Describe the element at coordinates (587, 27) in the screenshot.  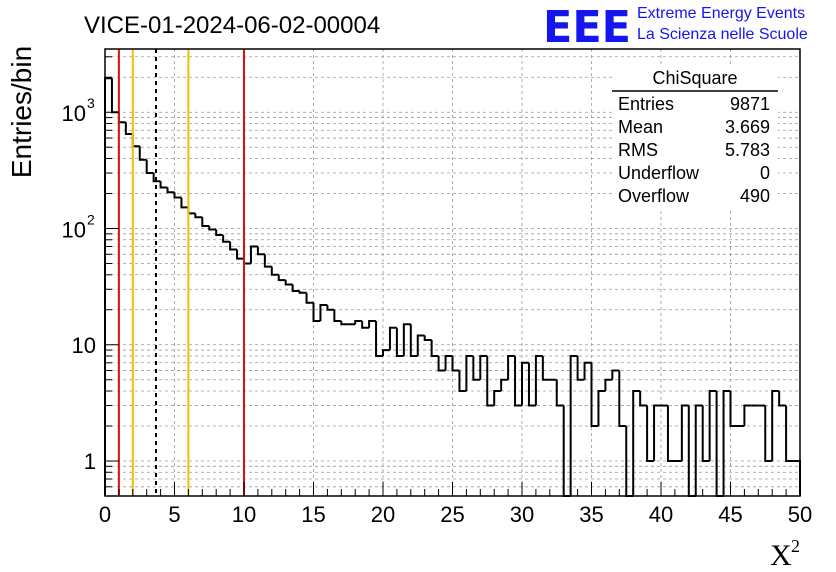
I see `eee-logo-text: EEE` at that location.